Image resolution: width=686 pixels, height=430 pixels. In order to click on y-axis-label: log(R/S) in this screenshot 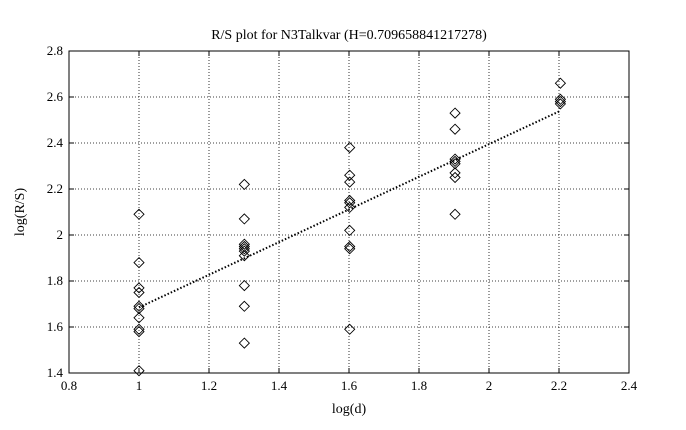, I will do `click(20, 212)`.